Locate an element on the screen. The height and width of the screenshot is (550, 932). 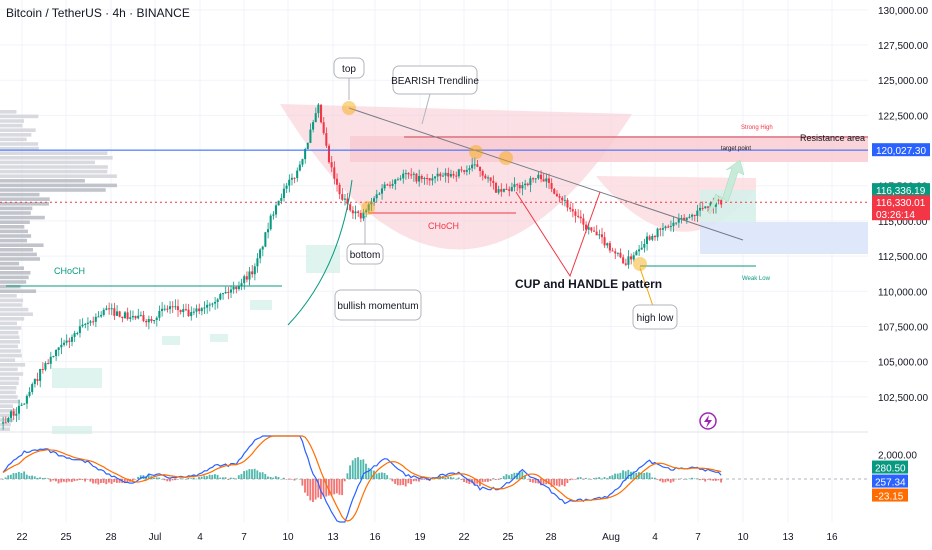
bearish-trendline is located at coordinates (546, 174).